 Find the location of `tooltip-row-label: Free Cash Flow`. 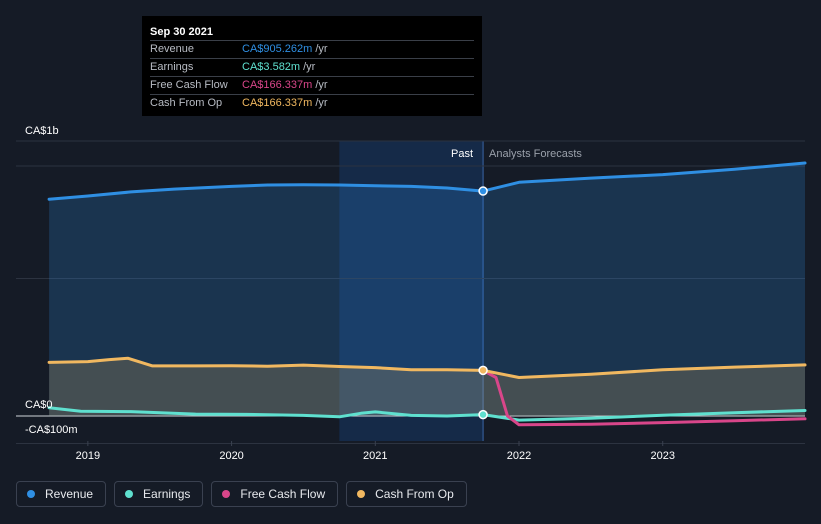

tooltip-row-label: Free Cash Flow is located at coordinates (189, 85).